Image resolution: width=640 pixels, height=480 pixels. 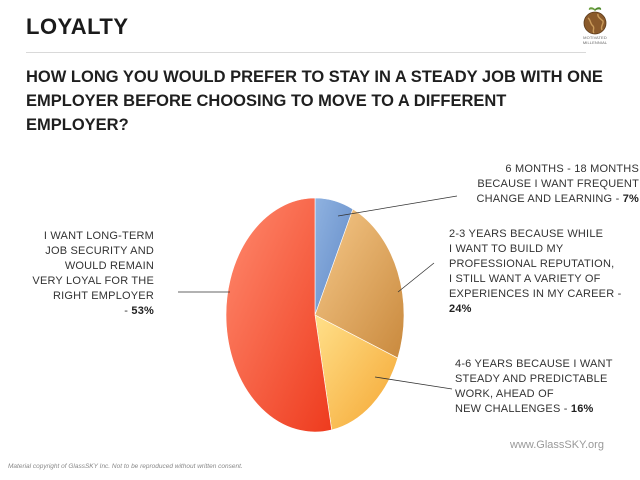 What do you see at coordinates (513, 409) in the screenshot?
I see `label-line: NEW CHALLENGES -` at bounding box center [513, 409].